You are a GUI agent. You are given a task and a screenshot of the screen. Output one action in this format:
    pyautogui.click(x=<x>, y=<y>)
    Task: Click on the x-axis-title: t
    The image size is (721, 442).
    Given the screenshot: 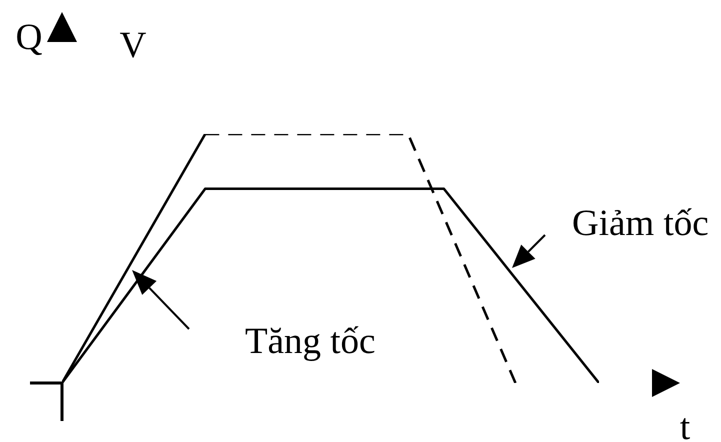 What is the action you would take?
    pyautogui.click(x=685, y=424)
    